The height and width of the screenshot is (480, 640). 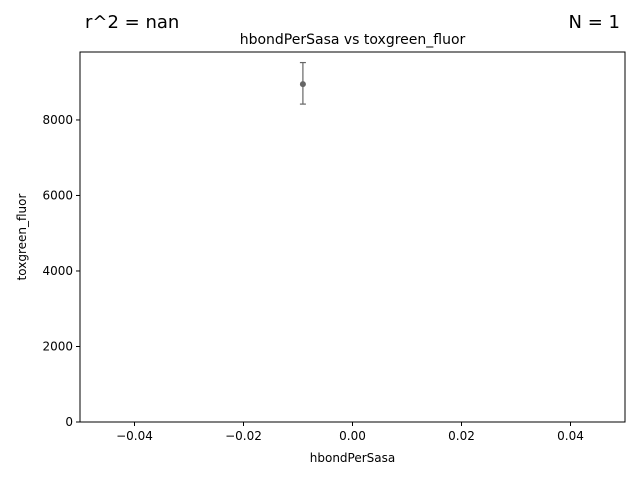 What do you see at coordinates (132, 22) in the screenshot?
I see `r-squared-annotation: r^2 = nan` at bounding box center [132, 22].